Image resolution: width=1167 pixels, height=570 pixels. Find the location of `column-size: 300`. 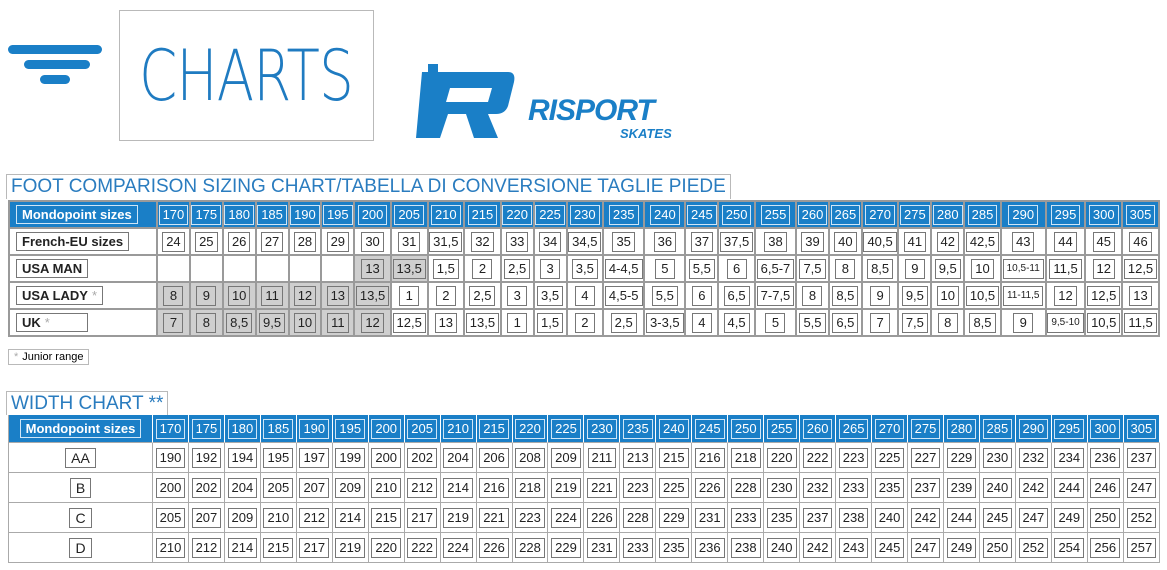

column-size: 300 is located at coordinates (1105, 428).